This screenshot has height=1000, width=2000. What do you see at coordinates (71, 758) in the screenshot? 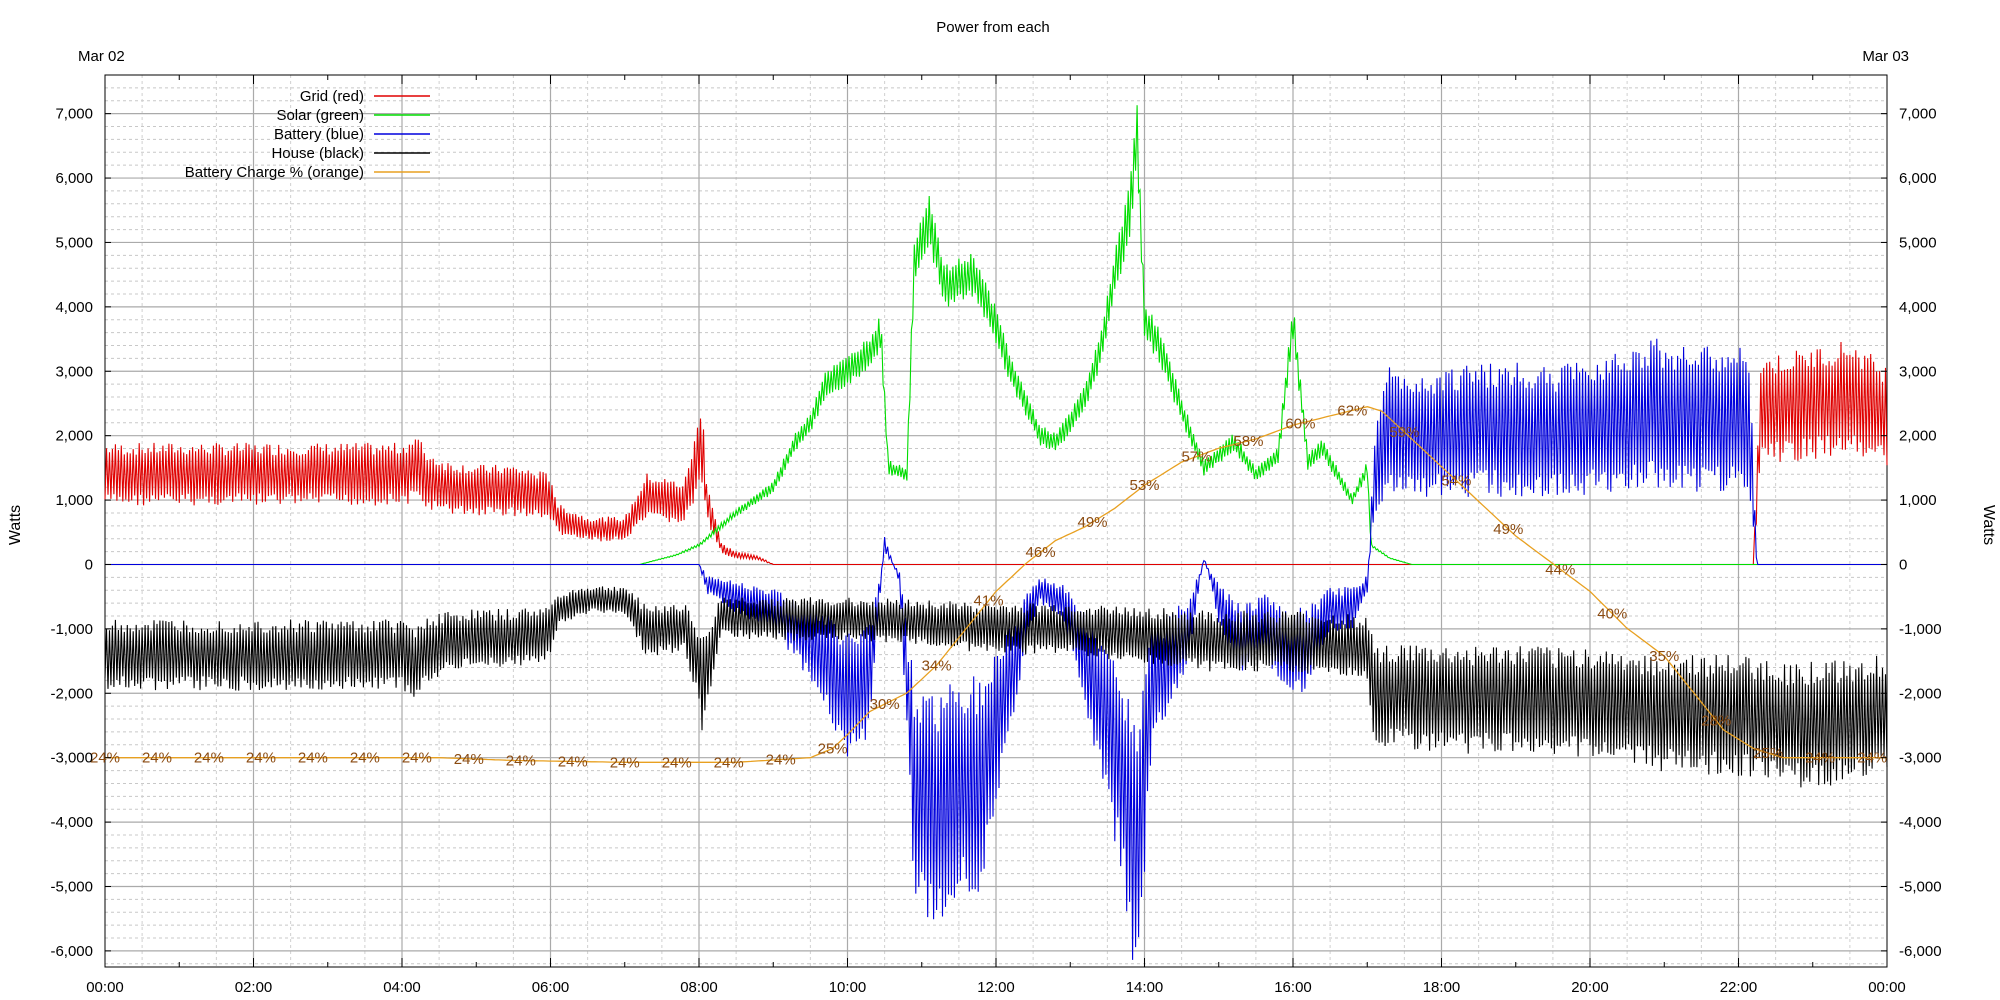
I see `y-tick-label-left: -3,000` at bounding box center [71, 758].